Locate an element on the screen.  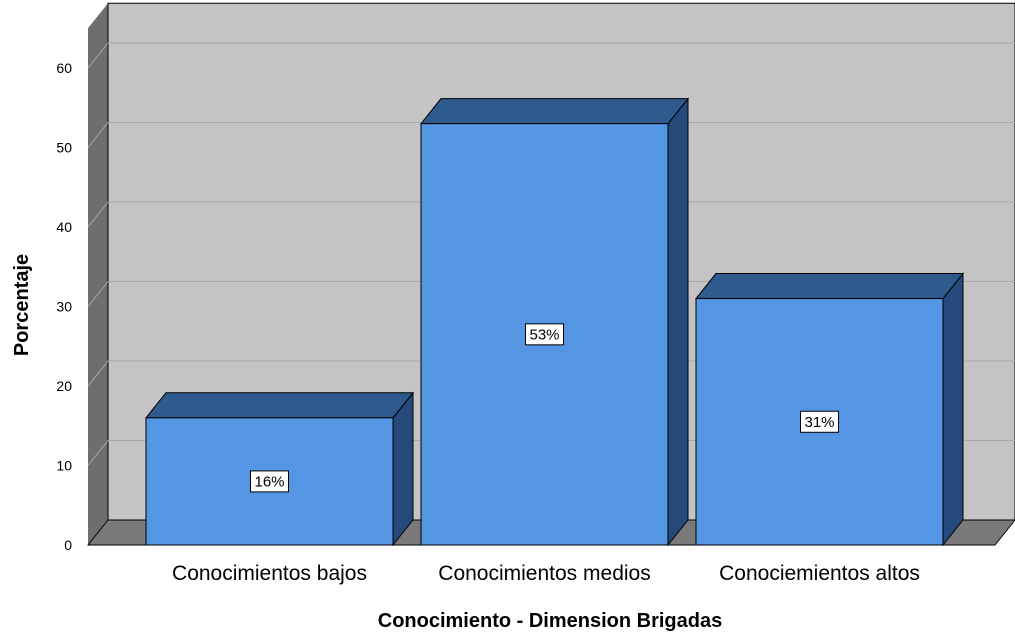
chart-side-wall is located at coordinates (98, 274).